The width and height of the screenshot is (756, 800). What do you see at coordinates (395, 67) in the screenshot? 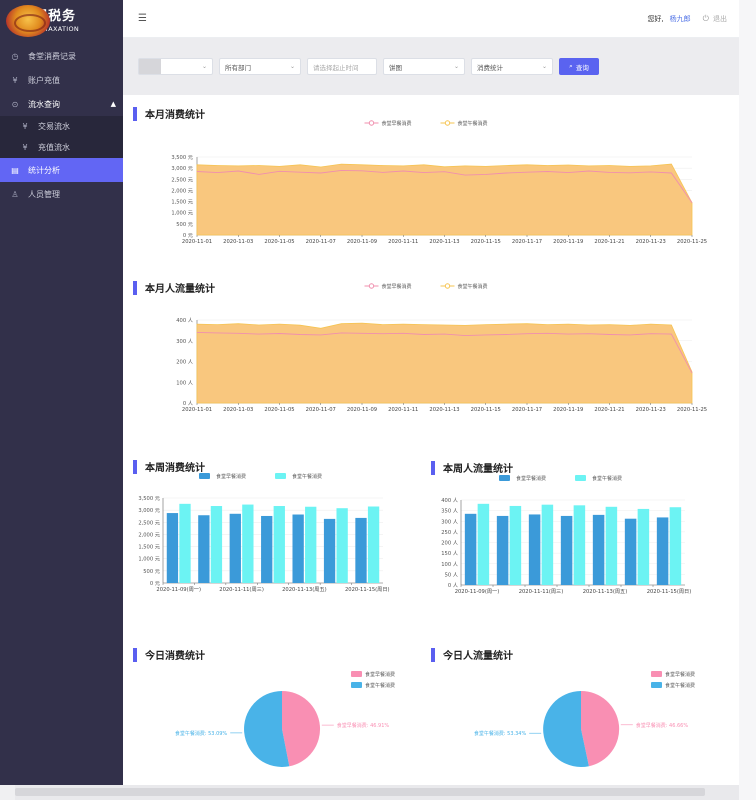
I see `chart-type-value: 饼图` at bounding box center [395, 67].